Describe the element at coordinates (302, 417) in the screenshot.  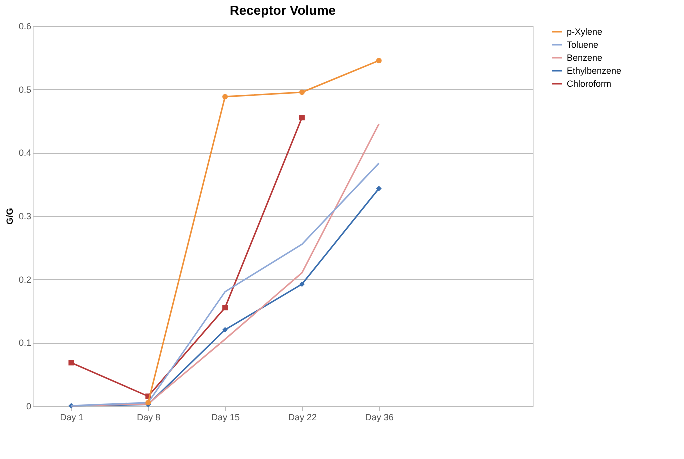
I see `x-tick-label: Day 22` at that location.